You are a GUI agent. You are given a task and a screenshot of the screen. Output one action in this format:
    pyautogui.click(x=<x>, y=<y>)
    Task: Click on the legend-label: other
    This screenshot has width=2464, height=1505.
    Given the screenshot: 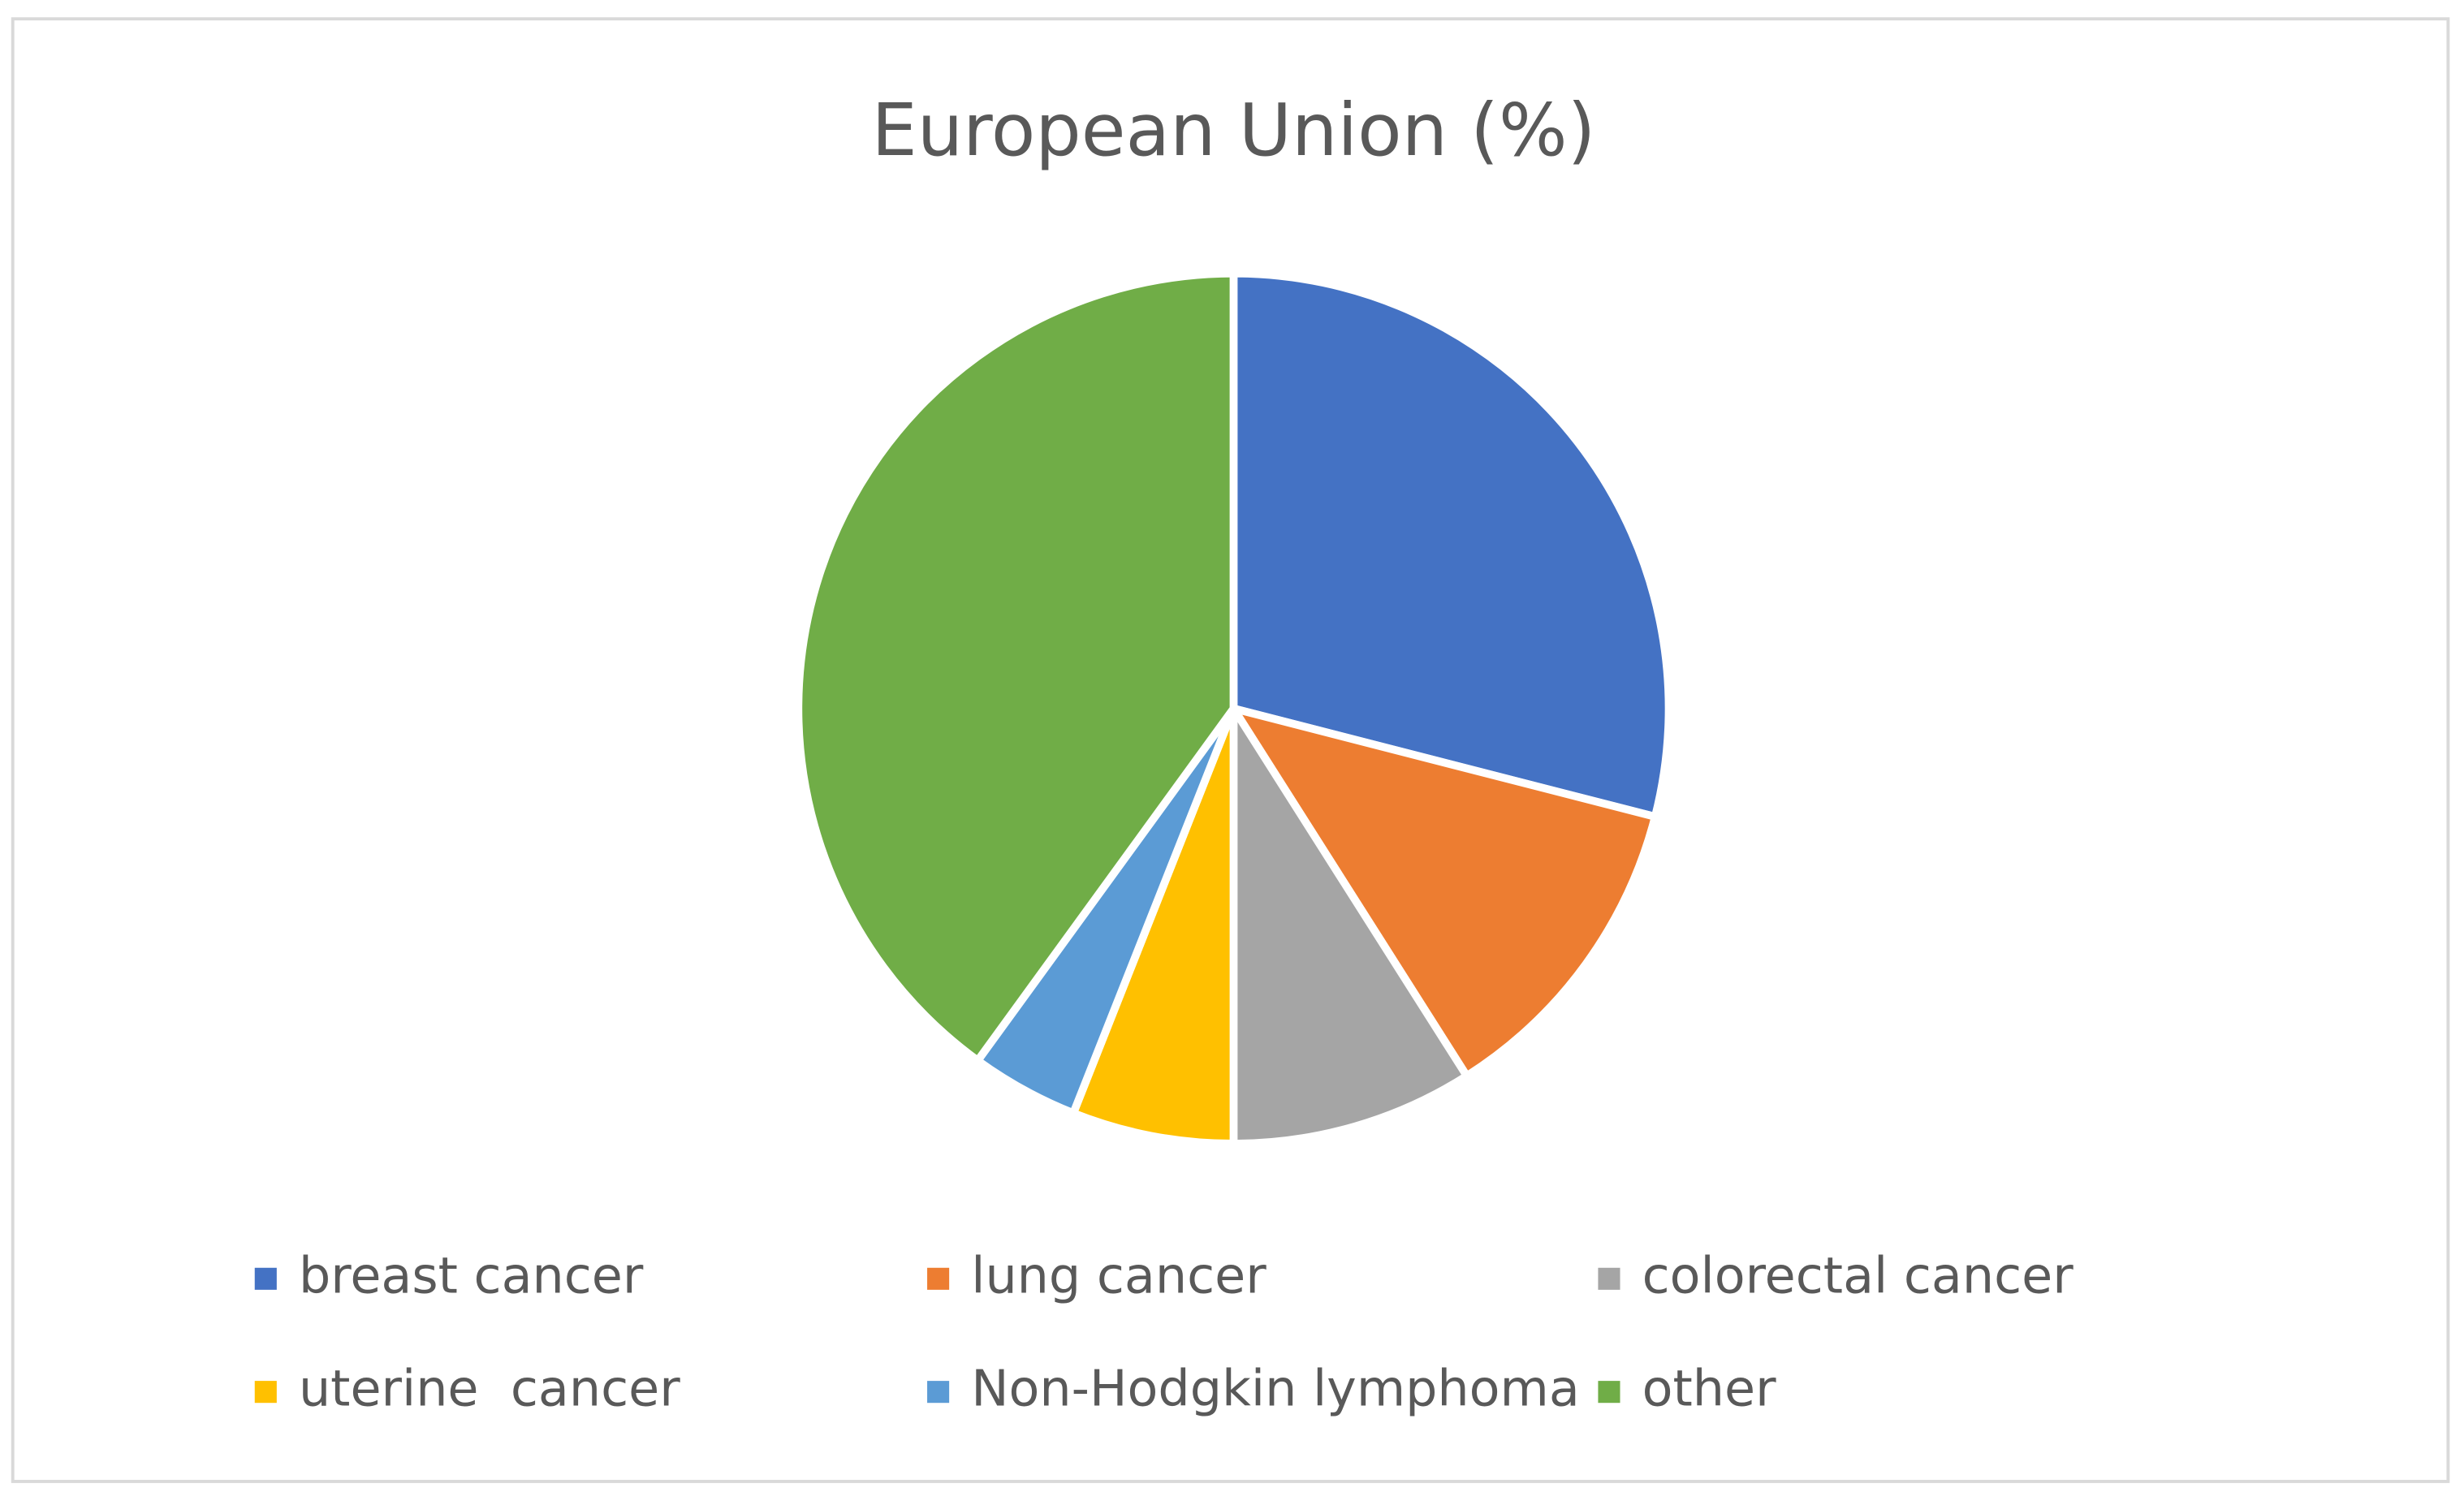 What is the action you would take?
    pyautogui.click(x=1709, y=1389)
    